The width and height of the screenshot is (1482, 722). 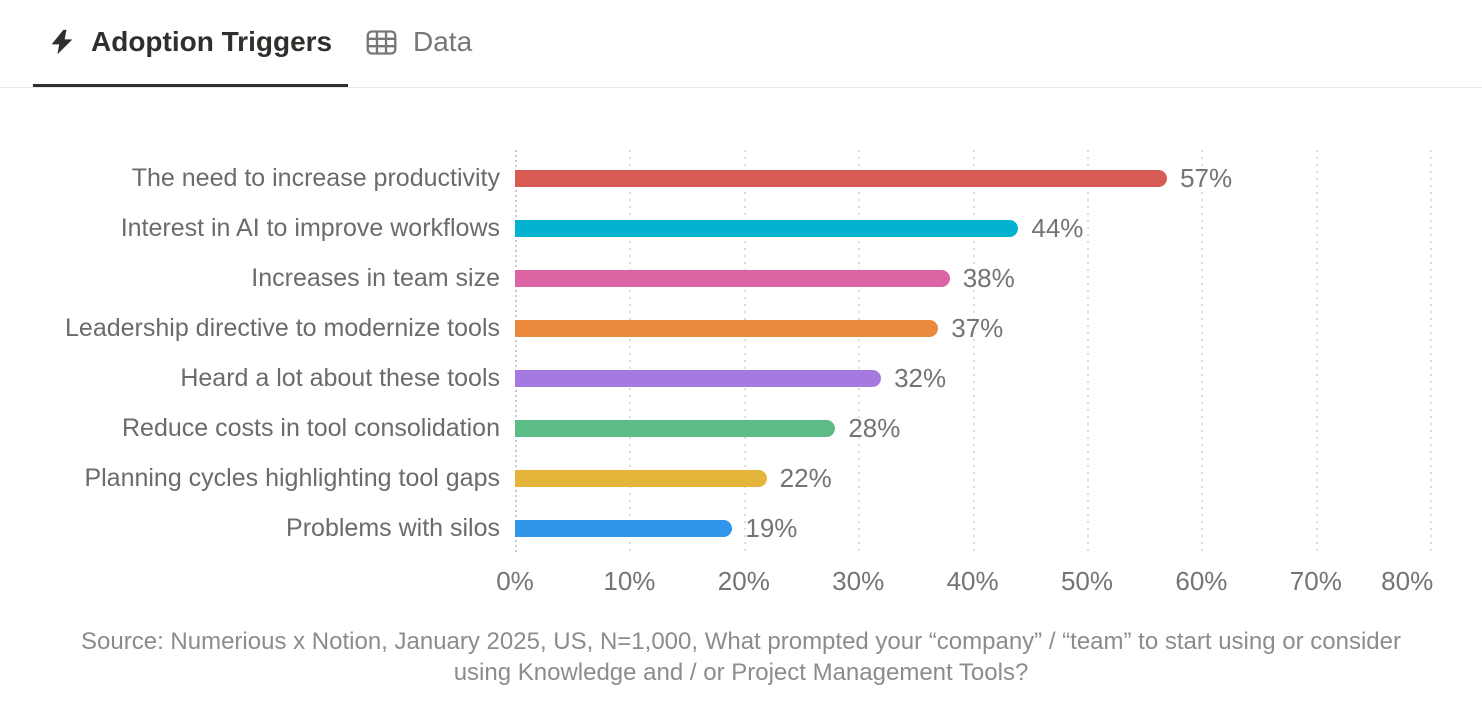 What do you see at coordinates (1315, 581) in the screenshot?
I see `x-tick-label: 70%` at bounding box center [1315, 581].